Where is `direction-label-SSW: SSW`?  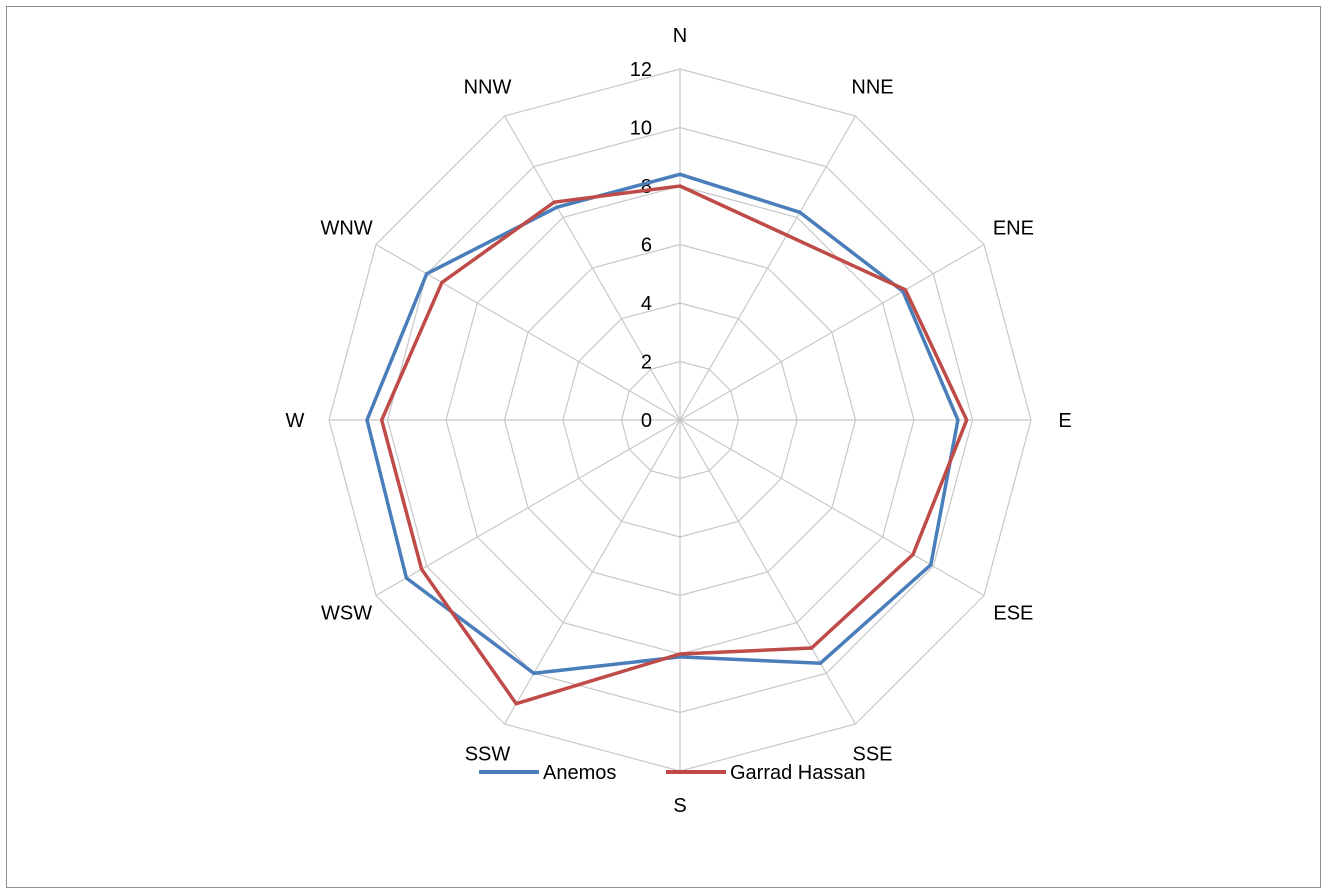
direction-label-SSW: SSW is located at coordinates (488, 754).